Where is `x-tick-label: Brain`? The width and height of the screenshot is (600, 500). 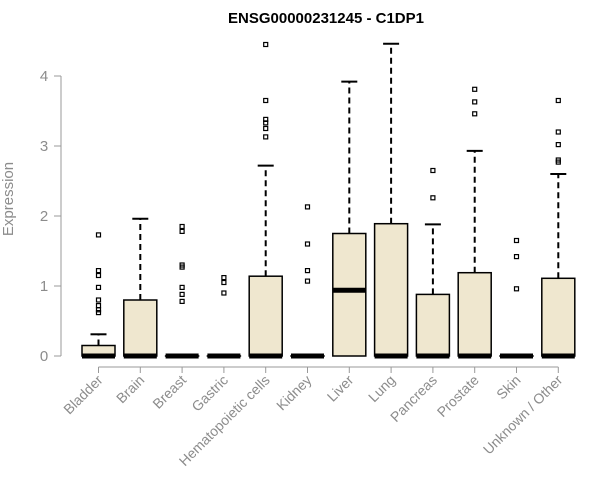
x-tick-label: Brain is located at coordinates (130, 389).